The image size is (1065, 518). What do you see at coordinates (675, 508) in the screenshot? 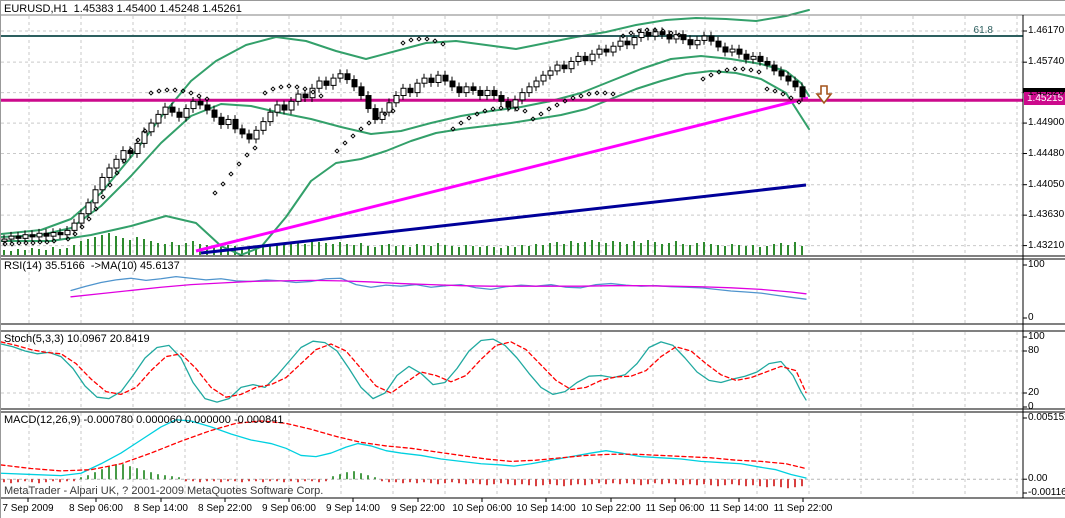
I see `time-axis-label: 11 Sep 06:00` at bounding box center [675, 508].